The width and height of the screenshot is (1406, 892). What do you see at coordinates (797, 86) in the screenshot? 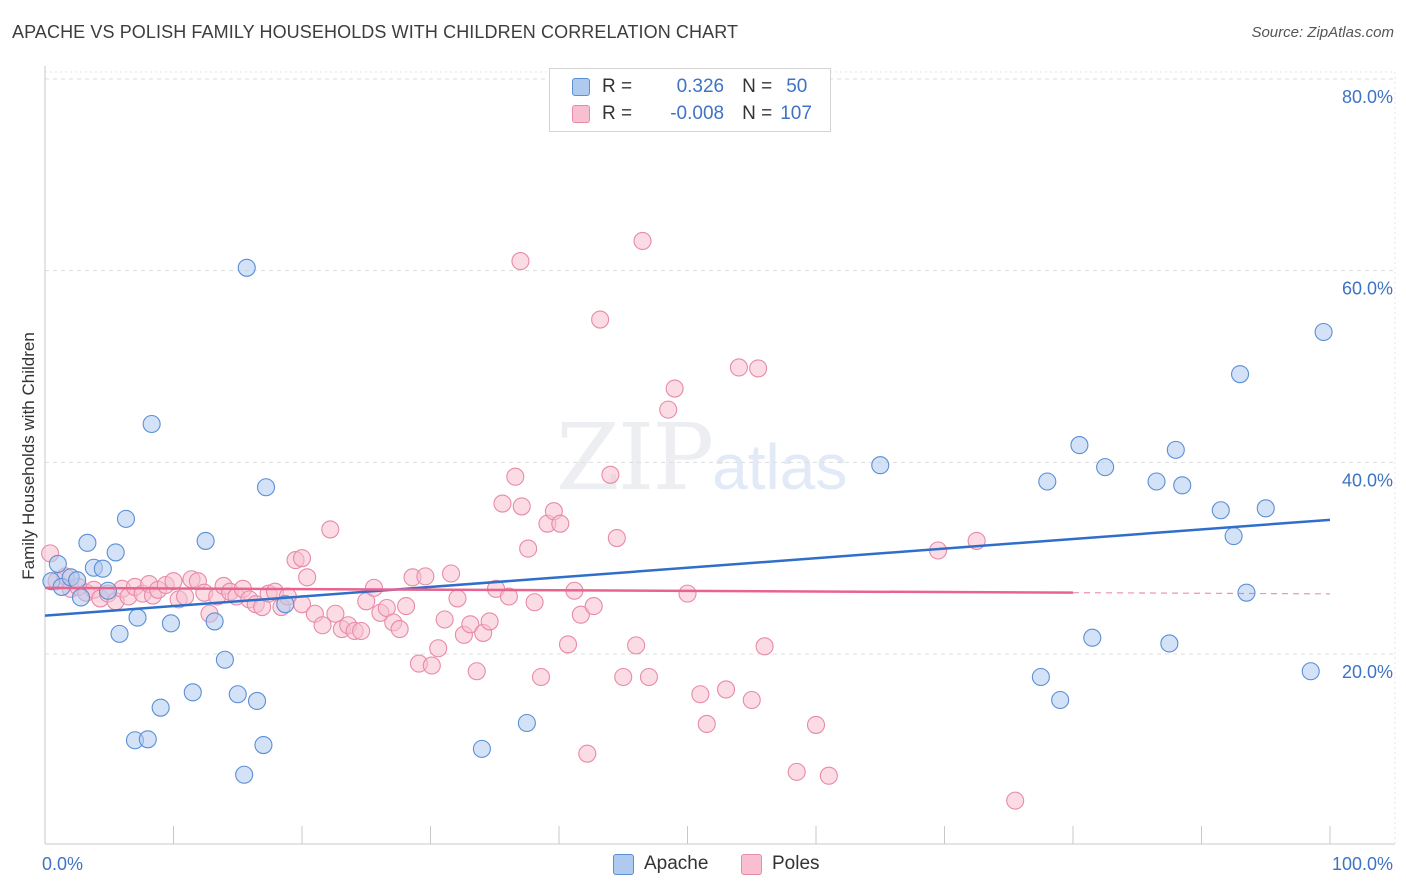
I see `apache-n-value: 50` at bounding box center [797, 86].